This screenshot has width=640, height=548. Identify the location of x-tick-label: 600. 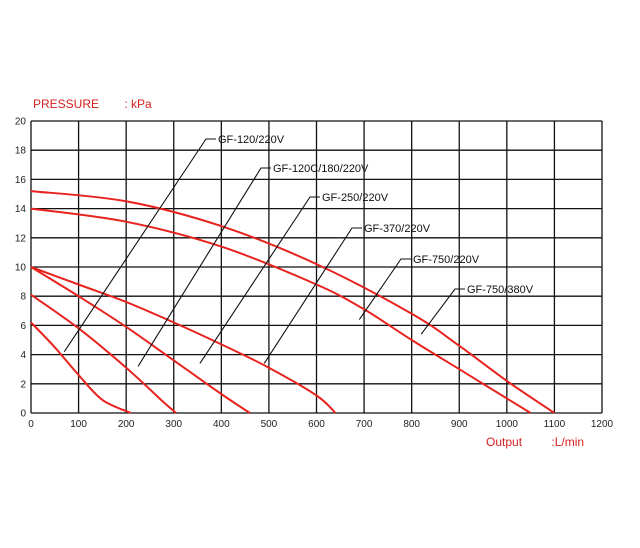
(316, 424).